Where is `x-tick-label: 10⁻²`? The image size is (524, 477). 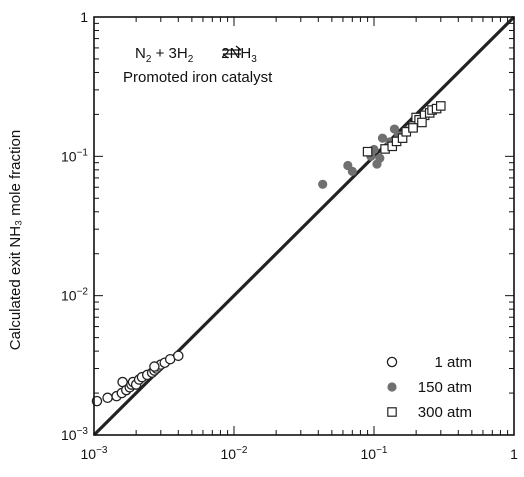
x-tick-label: 10⁻² is located at coordinates (234, 453).